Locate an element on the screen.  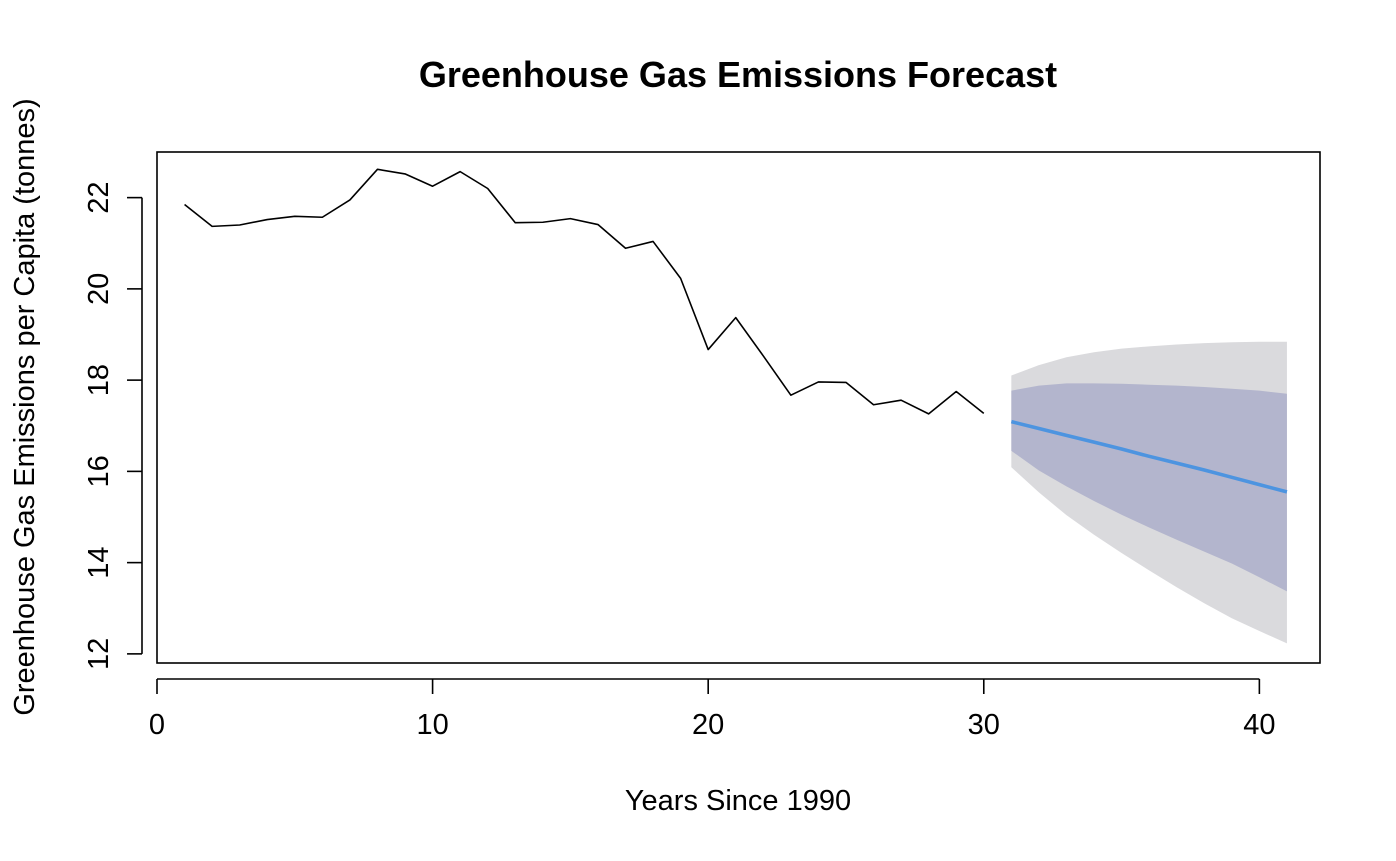
chart-title: Greenhouse Gas Emissions Forecast is located at coordinates (738, 74).